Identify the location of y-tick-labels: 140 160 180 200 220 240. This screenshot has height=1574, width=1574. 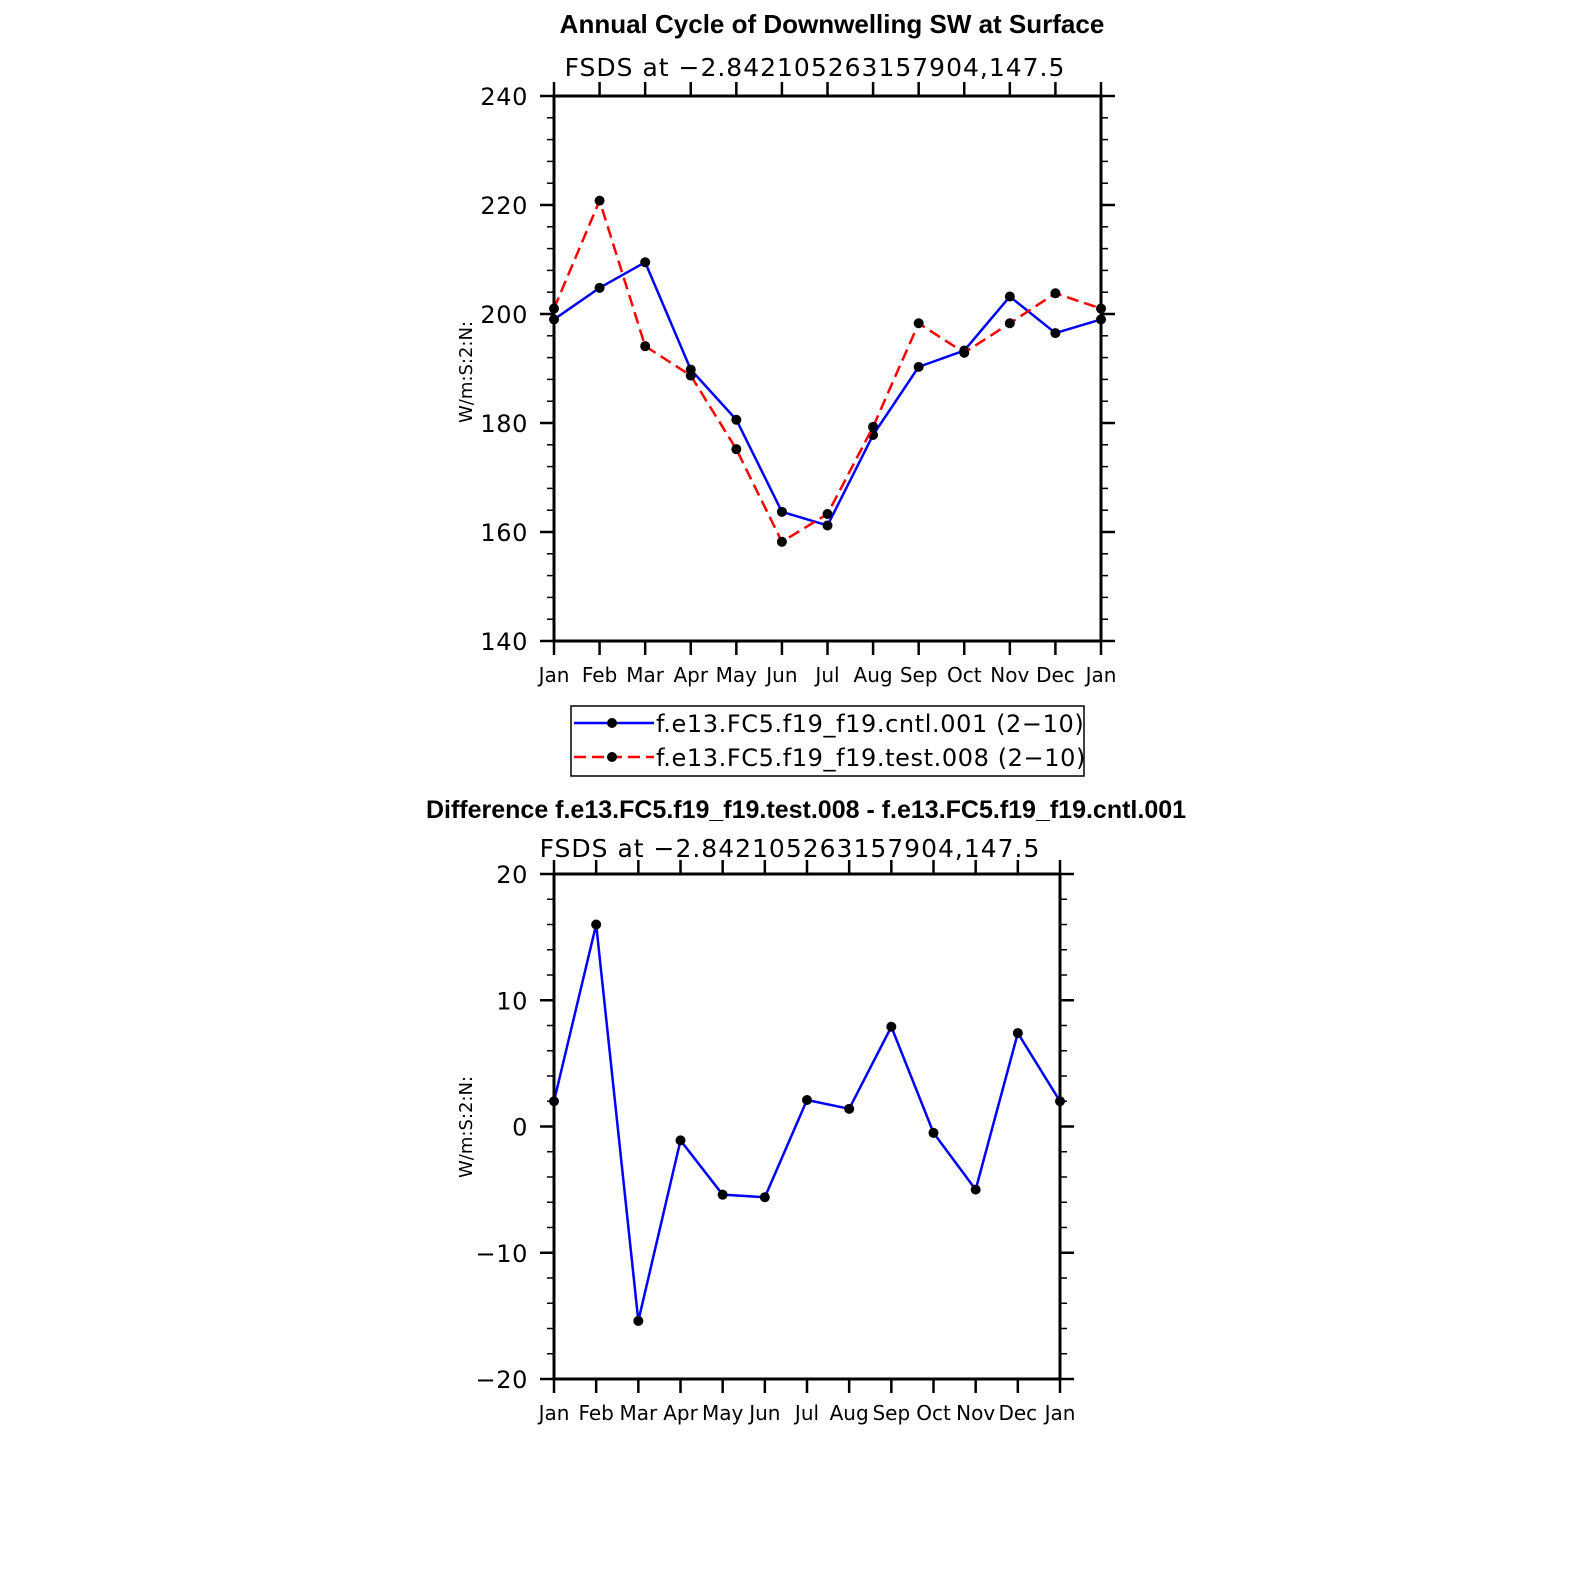
(504, 369).